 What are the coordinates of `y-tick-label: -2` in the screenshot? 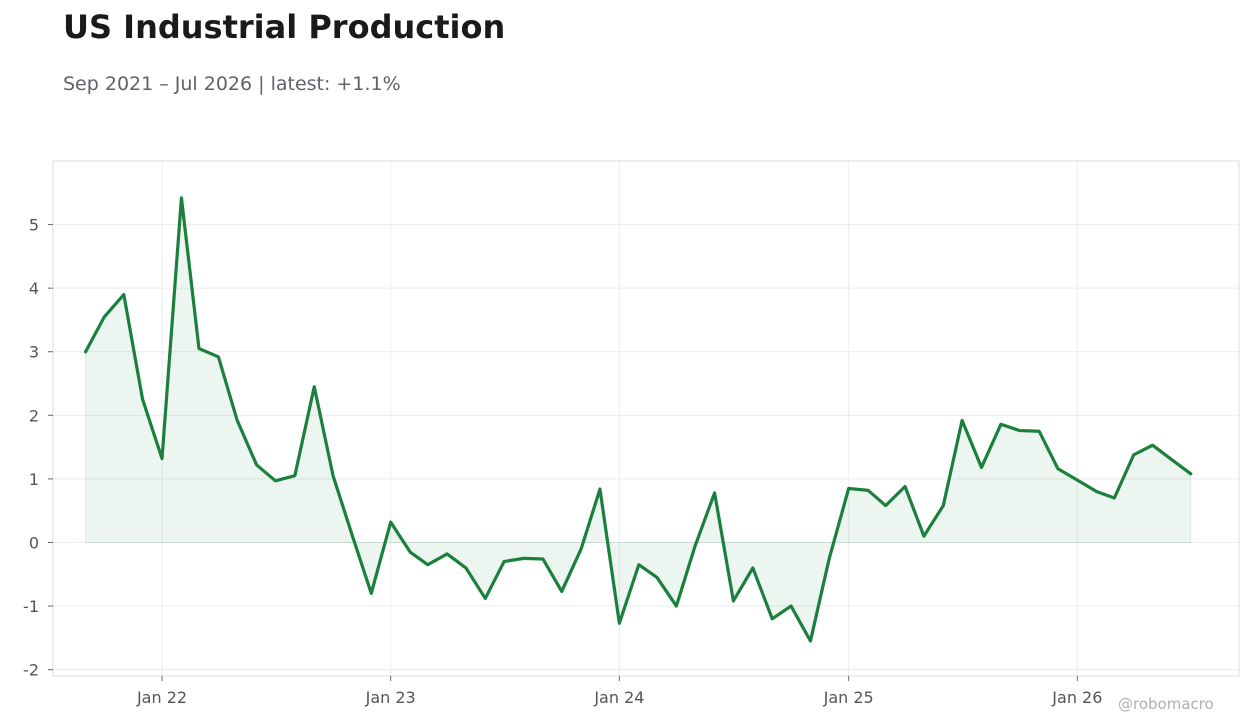 It's located at (31, 670).